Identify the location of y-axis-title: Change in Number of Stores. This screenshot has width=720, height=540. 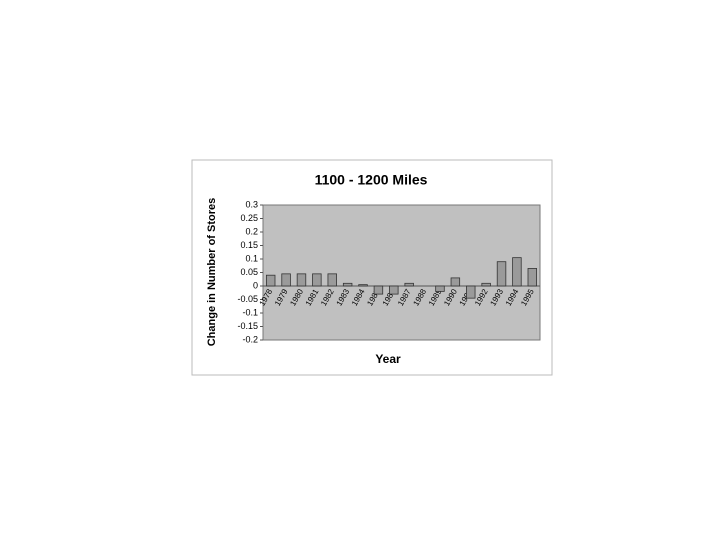
(212, 272).